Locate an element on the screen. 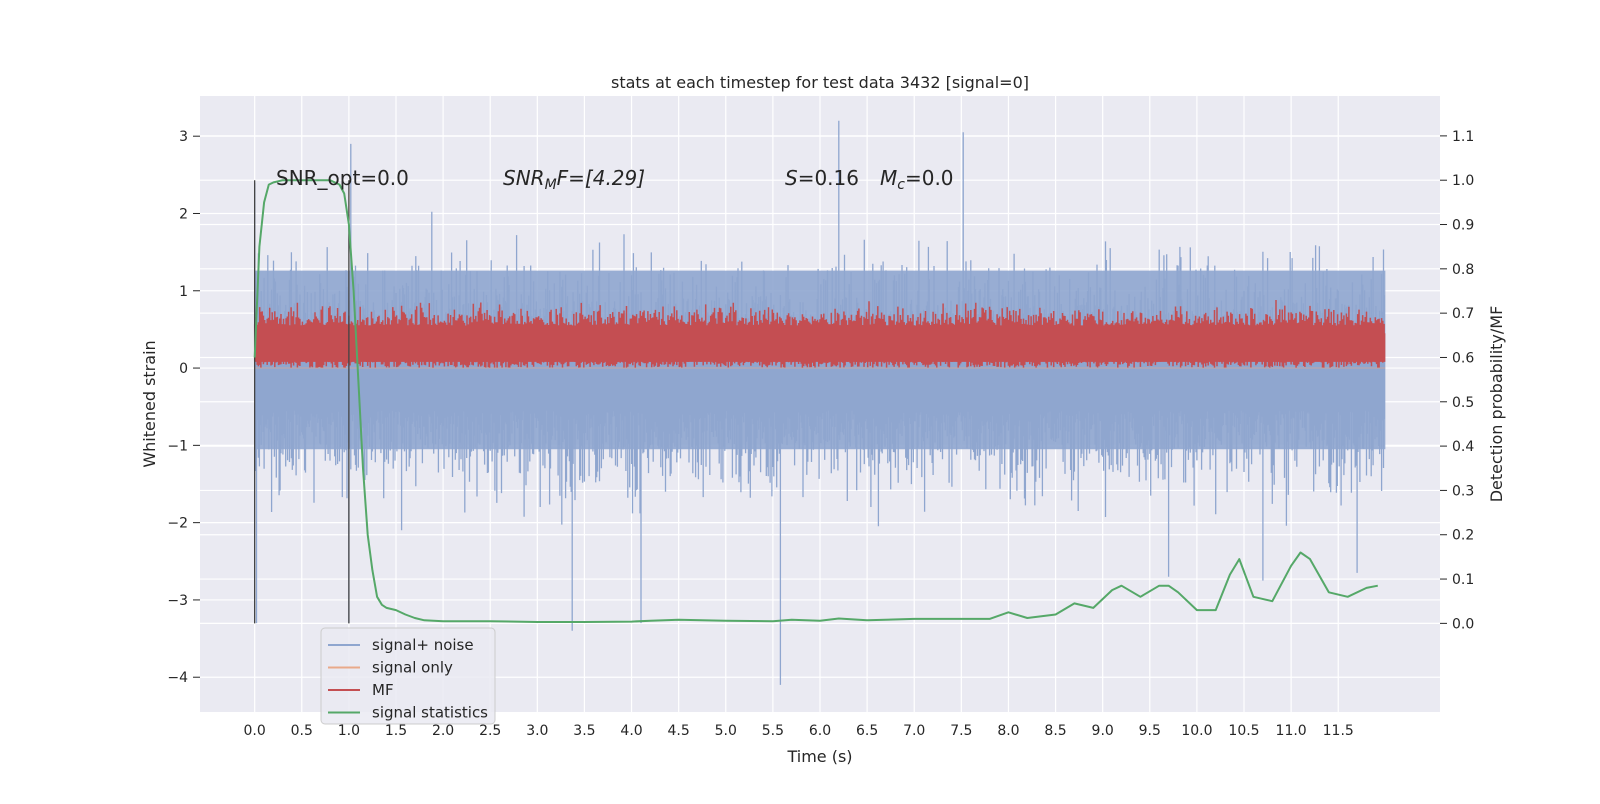 This screenshot has height=804, width=1600. x-tick-label: 6.5 is located at coordinates (867, 731).